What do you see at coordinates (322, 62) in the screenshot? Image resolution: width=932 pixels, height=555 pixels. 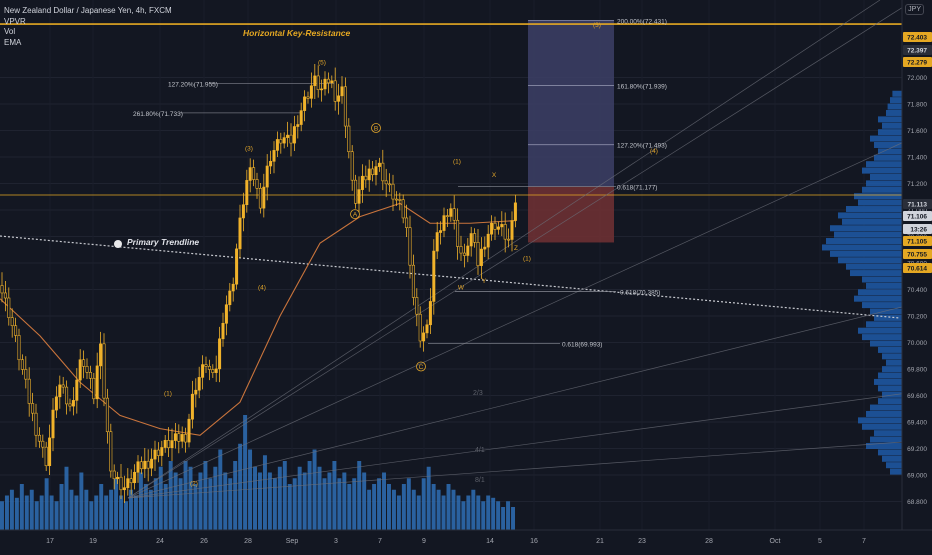 I see `wave-label: (5)` at bounding box center [322, 62].